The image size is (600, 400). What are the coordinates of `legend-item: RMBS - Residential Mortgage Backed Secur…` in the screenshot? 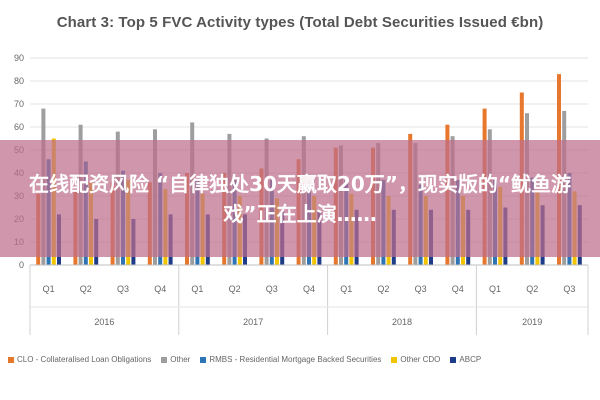 It's located at (290, 359).